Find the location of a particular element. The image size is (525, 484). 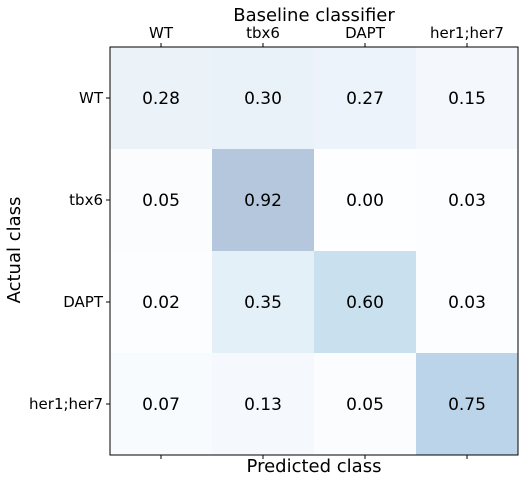

cell-value-label-r0-c0: 0.28 is located at coordinates (161, 99).